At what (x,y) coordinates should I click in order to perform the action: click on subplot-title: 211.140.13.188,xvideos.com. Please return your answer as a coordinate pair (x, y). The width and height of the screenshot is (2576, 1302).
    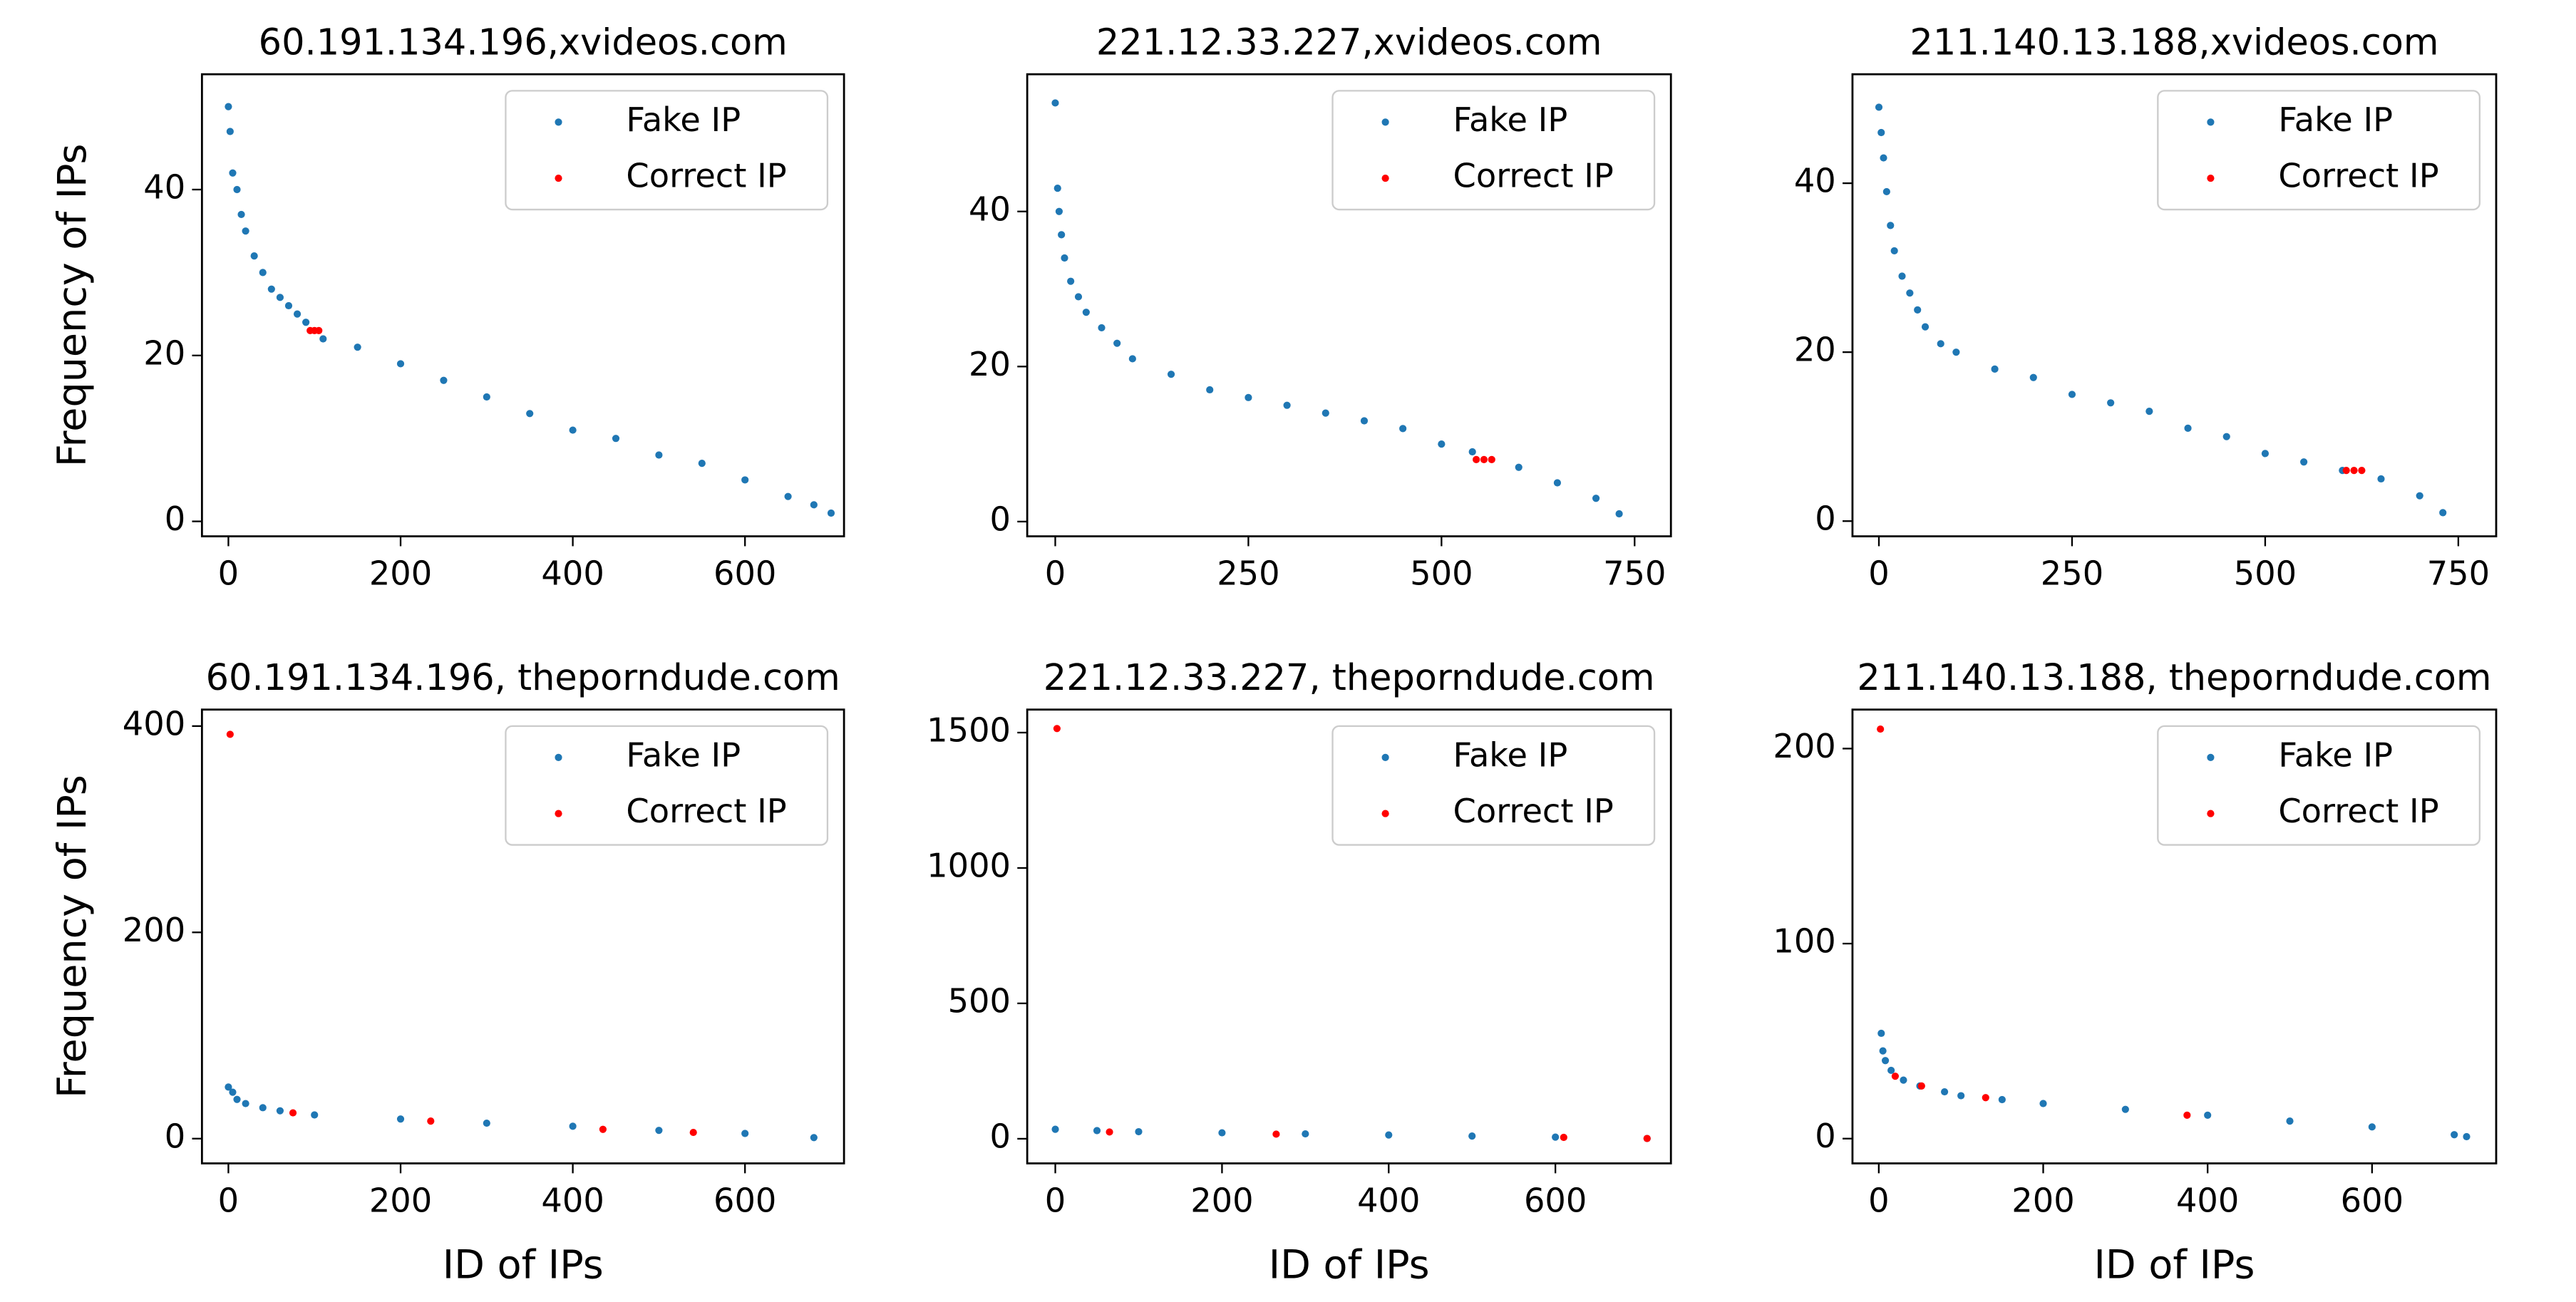
    Looking at the image, I should click on (2174, 43).